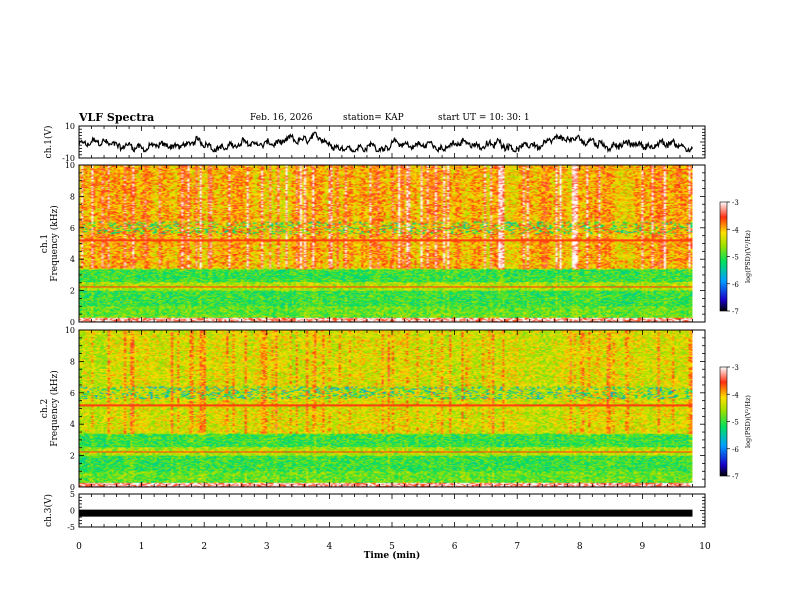  I want to click on ch1-axis-label: ch.1(V), so click(48, 142).